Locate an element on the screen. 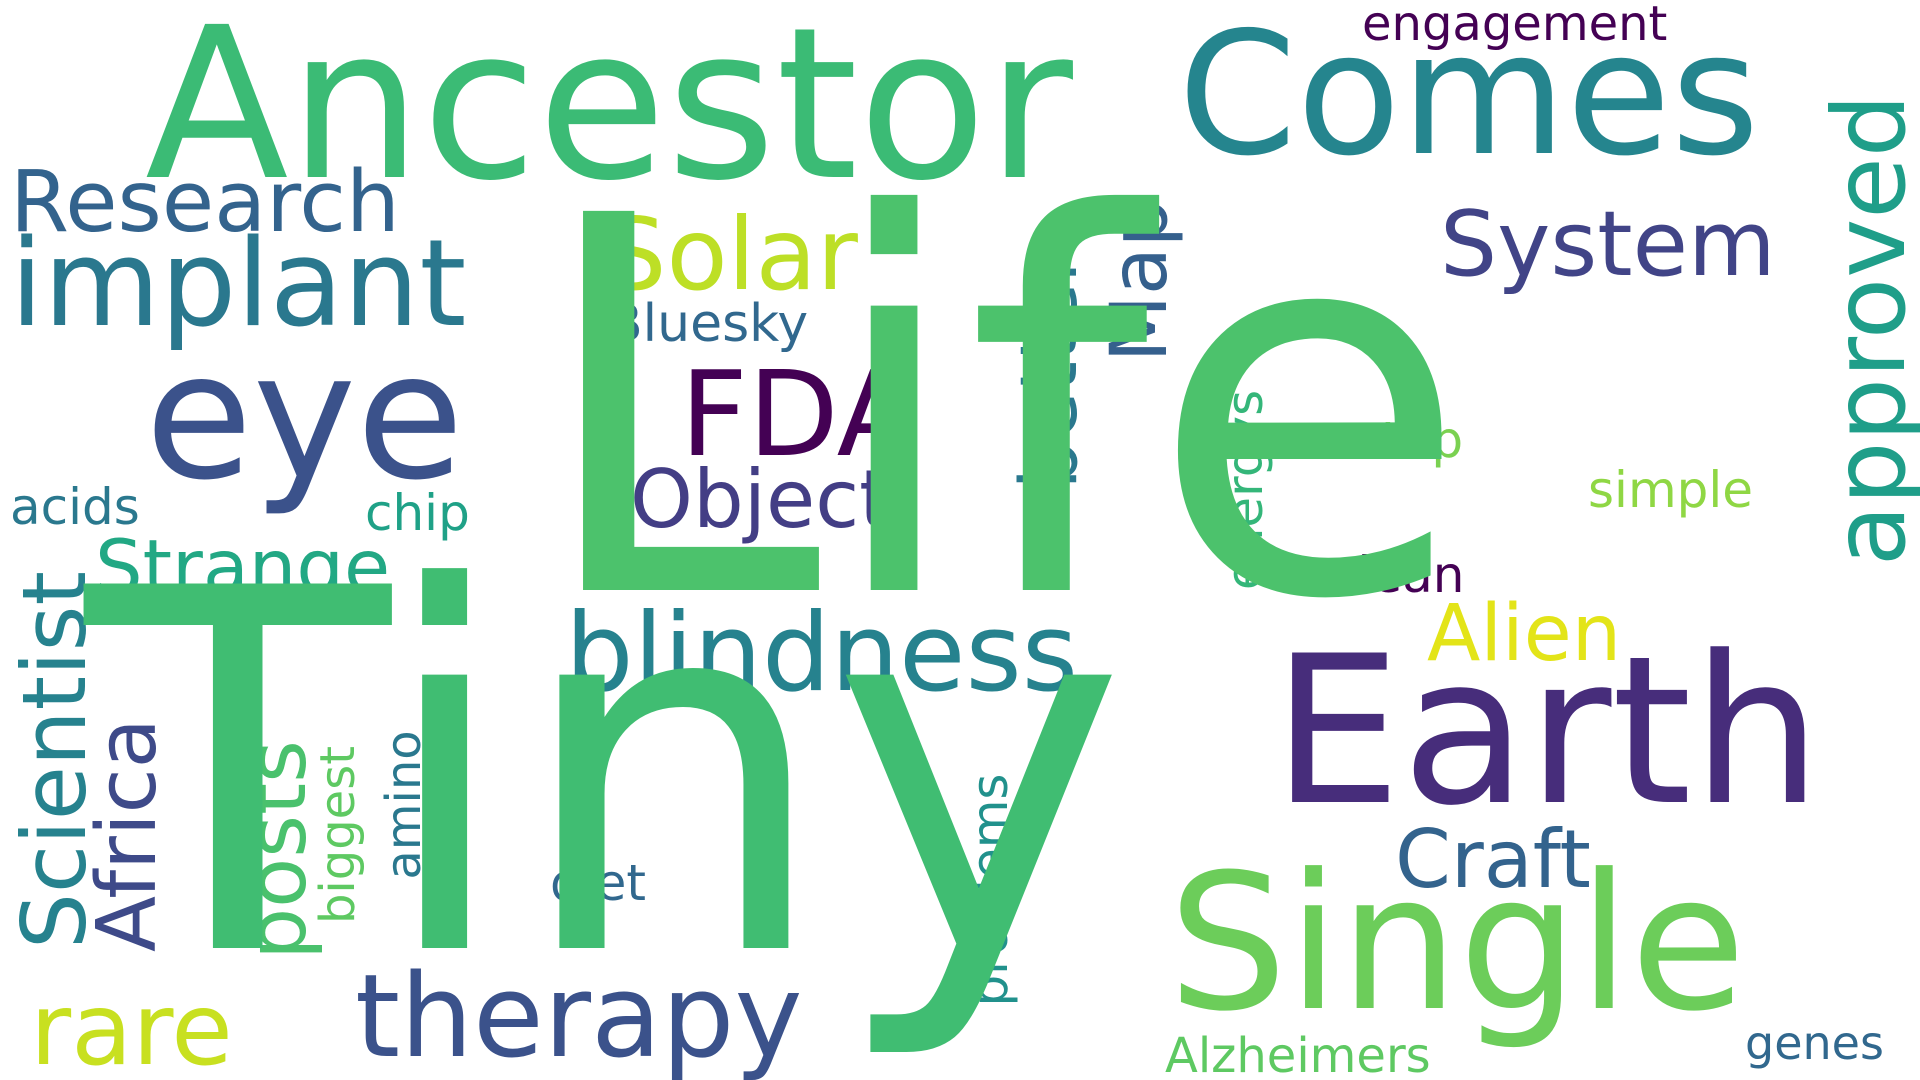  word-approved: approved is located at coordinates (1865, 330).